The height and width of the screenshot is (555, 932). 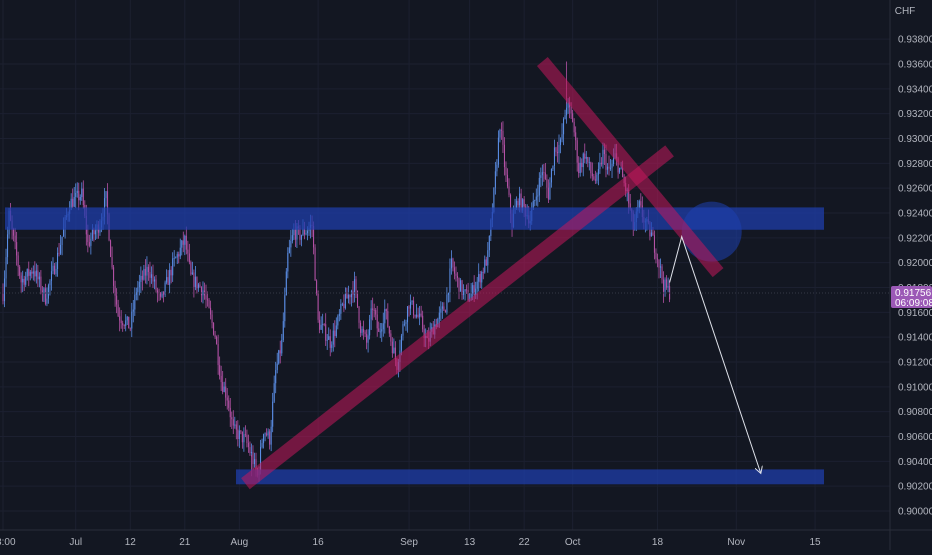 I want to click on time-tick-label: 15, so click(x=815, y=542).